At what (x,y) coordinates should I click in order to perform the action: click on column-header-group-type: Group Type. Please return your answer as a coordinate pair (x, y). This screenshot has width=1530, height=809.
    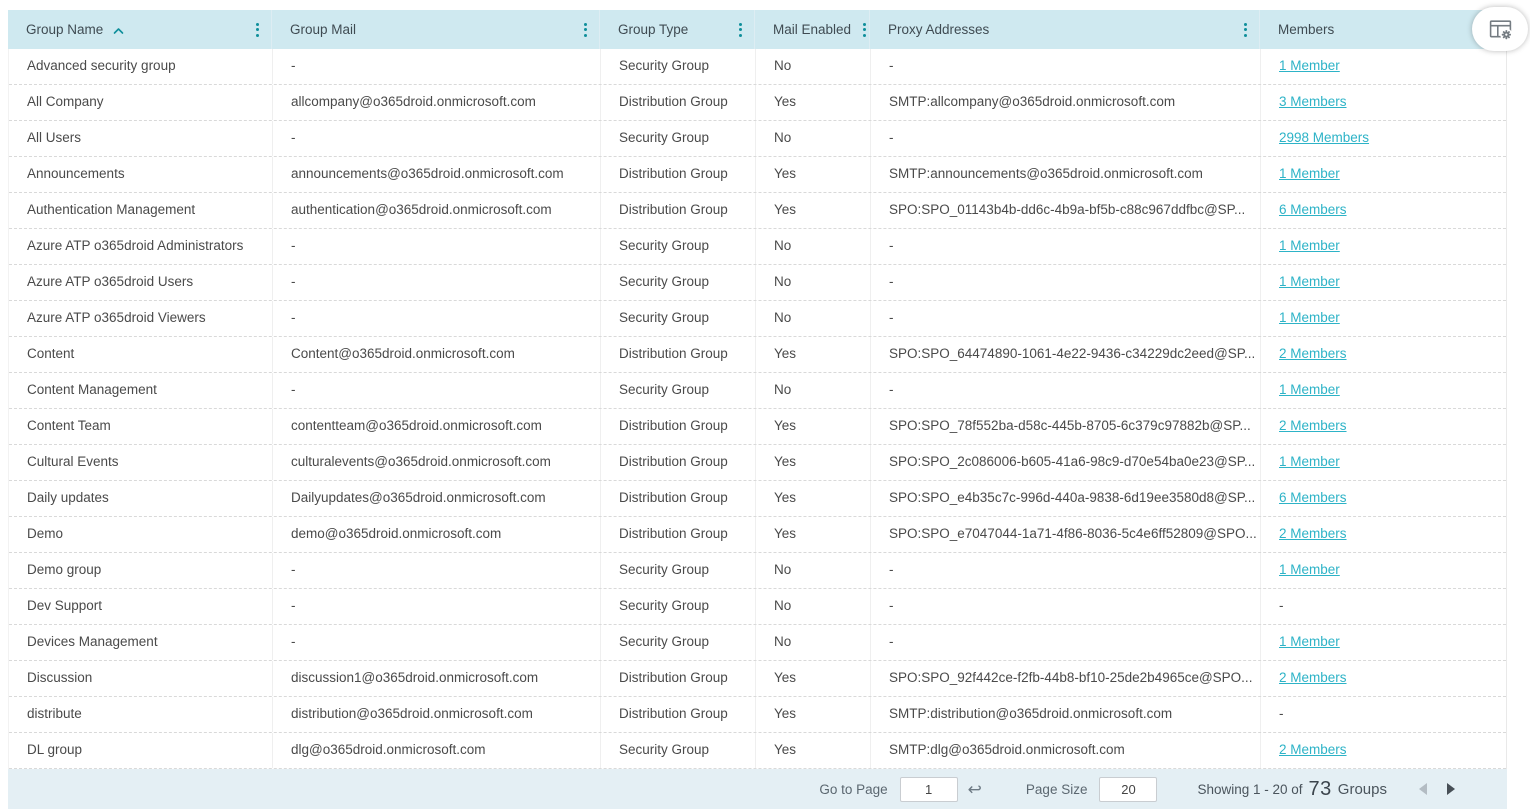
    Looking at the image, I should click on (677, 29).